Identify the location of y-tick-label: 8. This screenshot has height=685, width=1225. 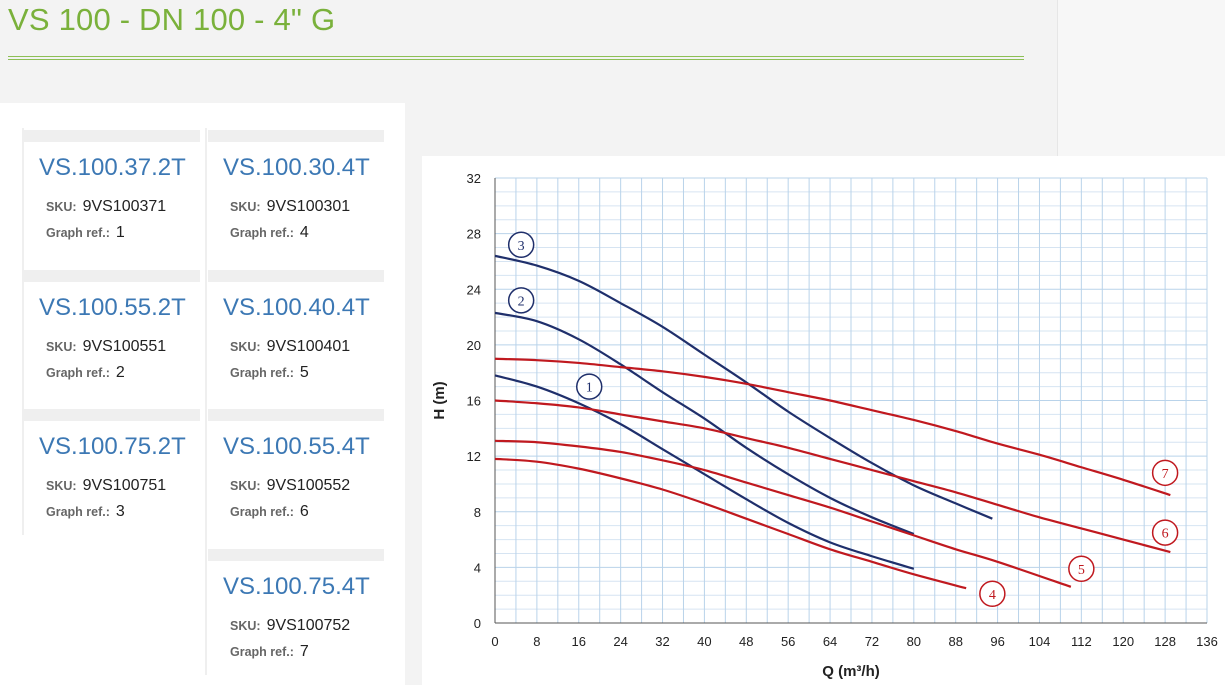
(477, 512).